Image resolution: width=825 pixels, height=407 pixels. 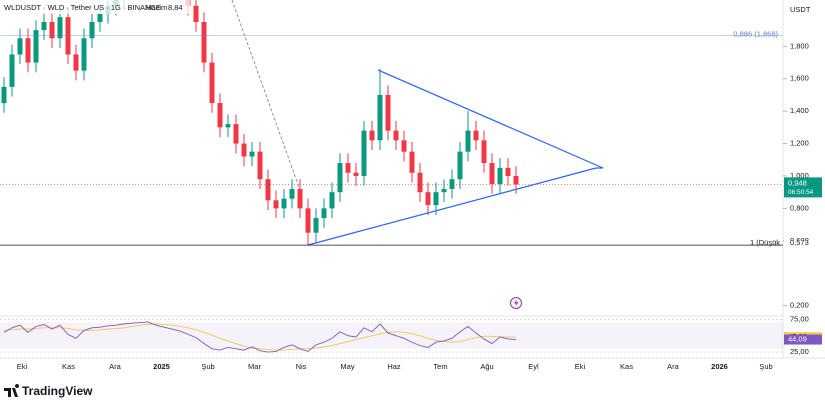 I want to click on y-tick-label: 1,200, so click(x=799, y=143).